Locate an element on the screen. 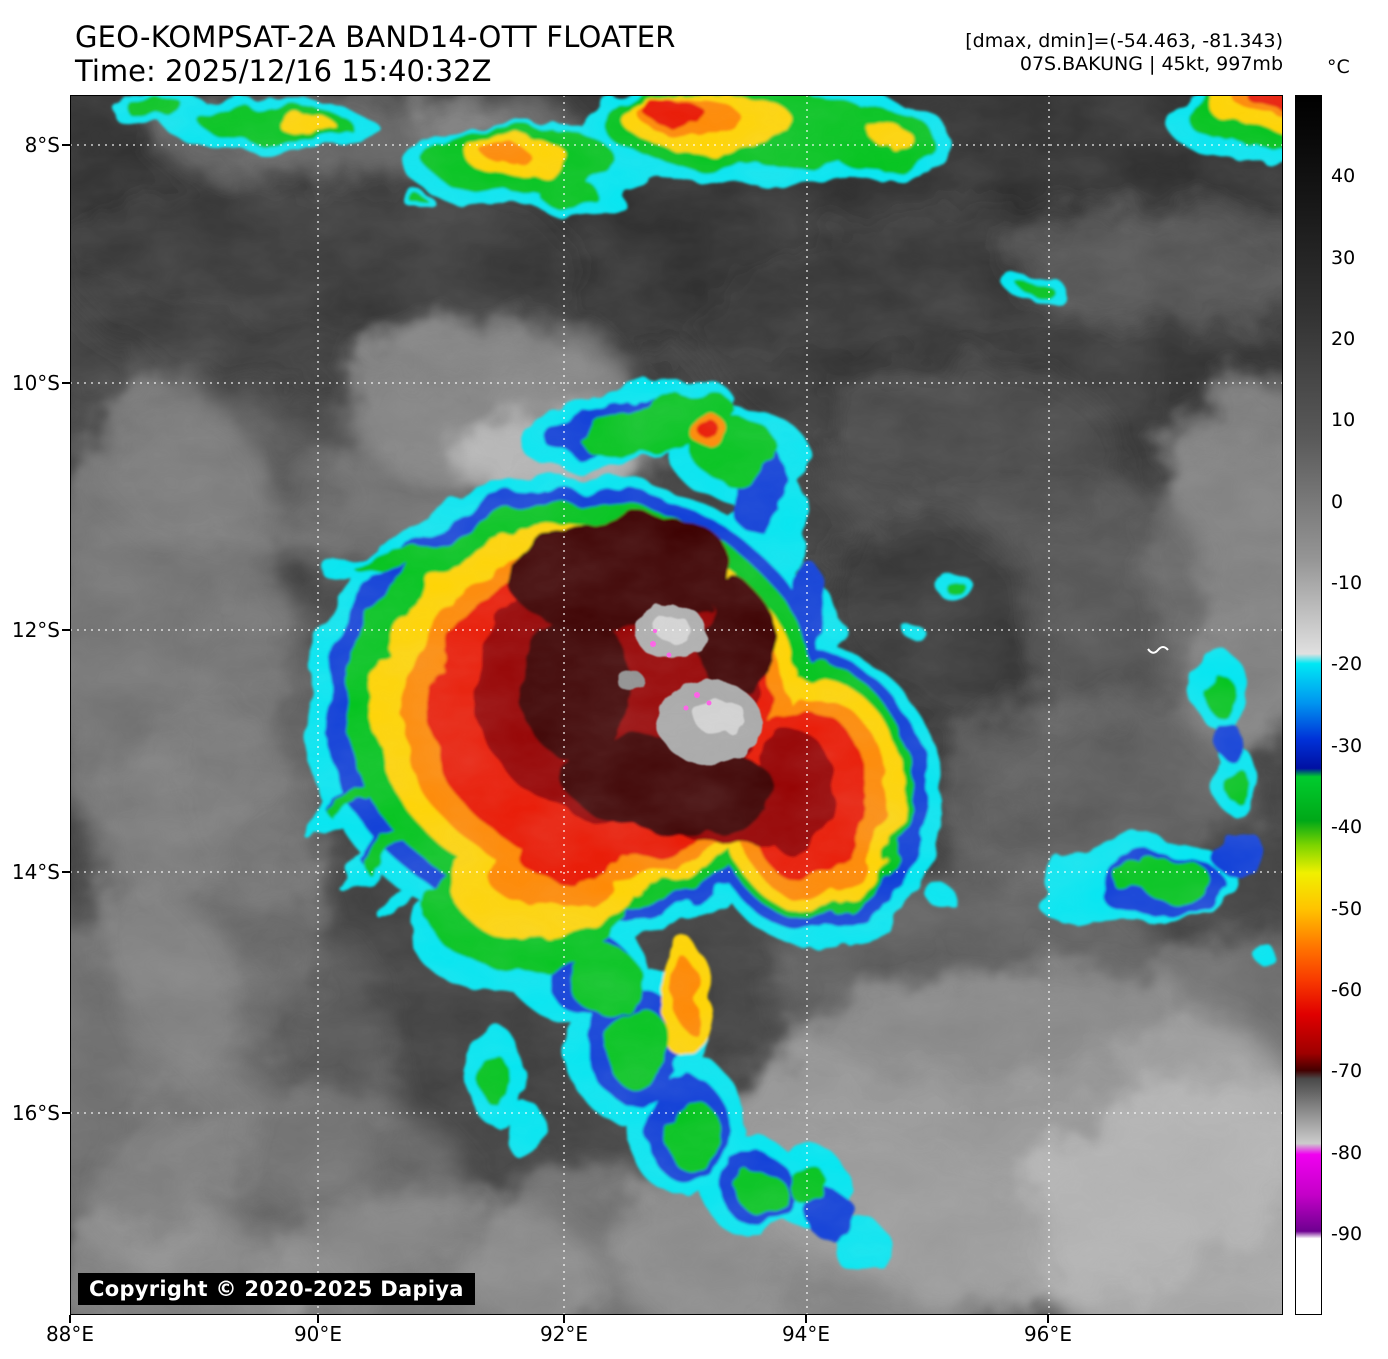 This screenshot has height=1359, width=1388. y-tick-label: 12°S is located at coordinates (35, 630).